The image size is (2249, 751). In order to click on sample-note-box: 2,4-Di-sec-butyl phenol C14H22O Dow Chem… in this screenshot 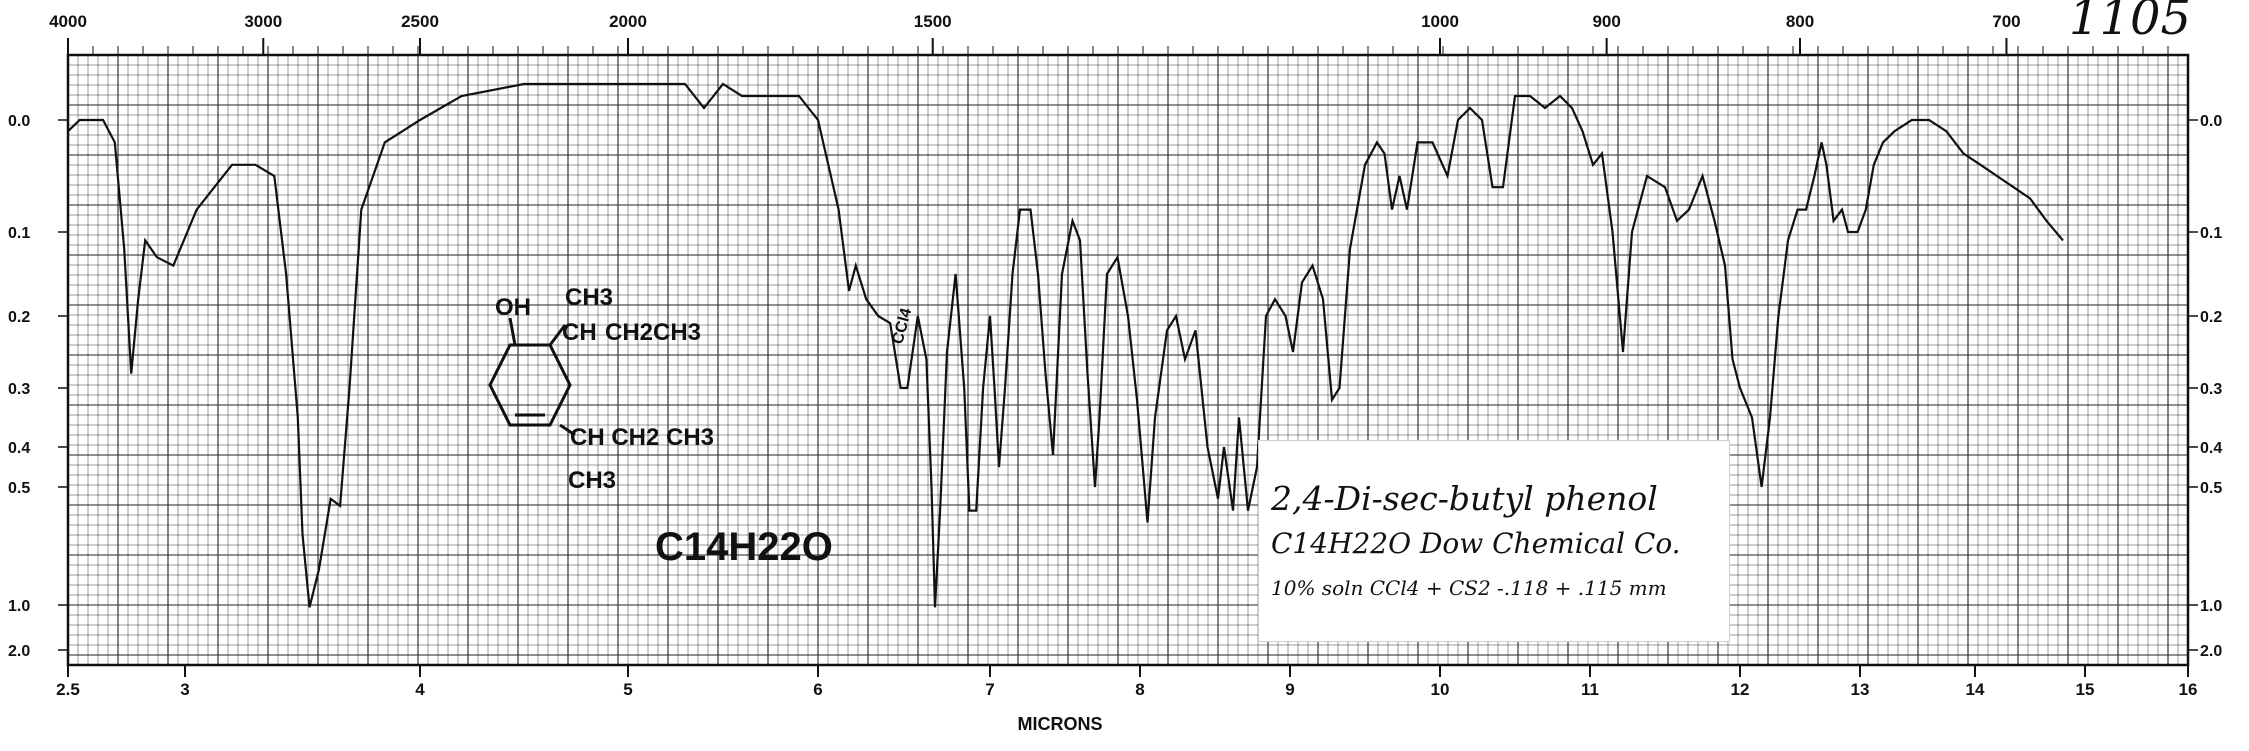, I will do `click(1494, 541)`.